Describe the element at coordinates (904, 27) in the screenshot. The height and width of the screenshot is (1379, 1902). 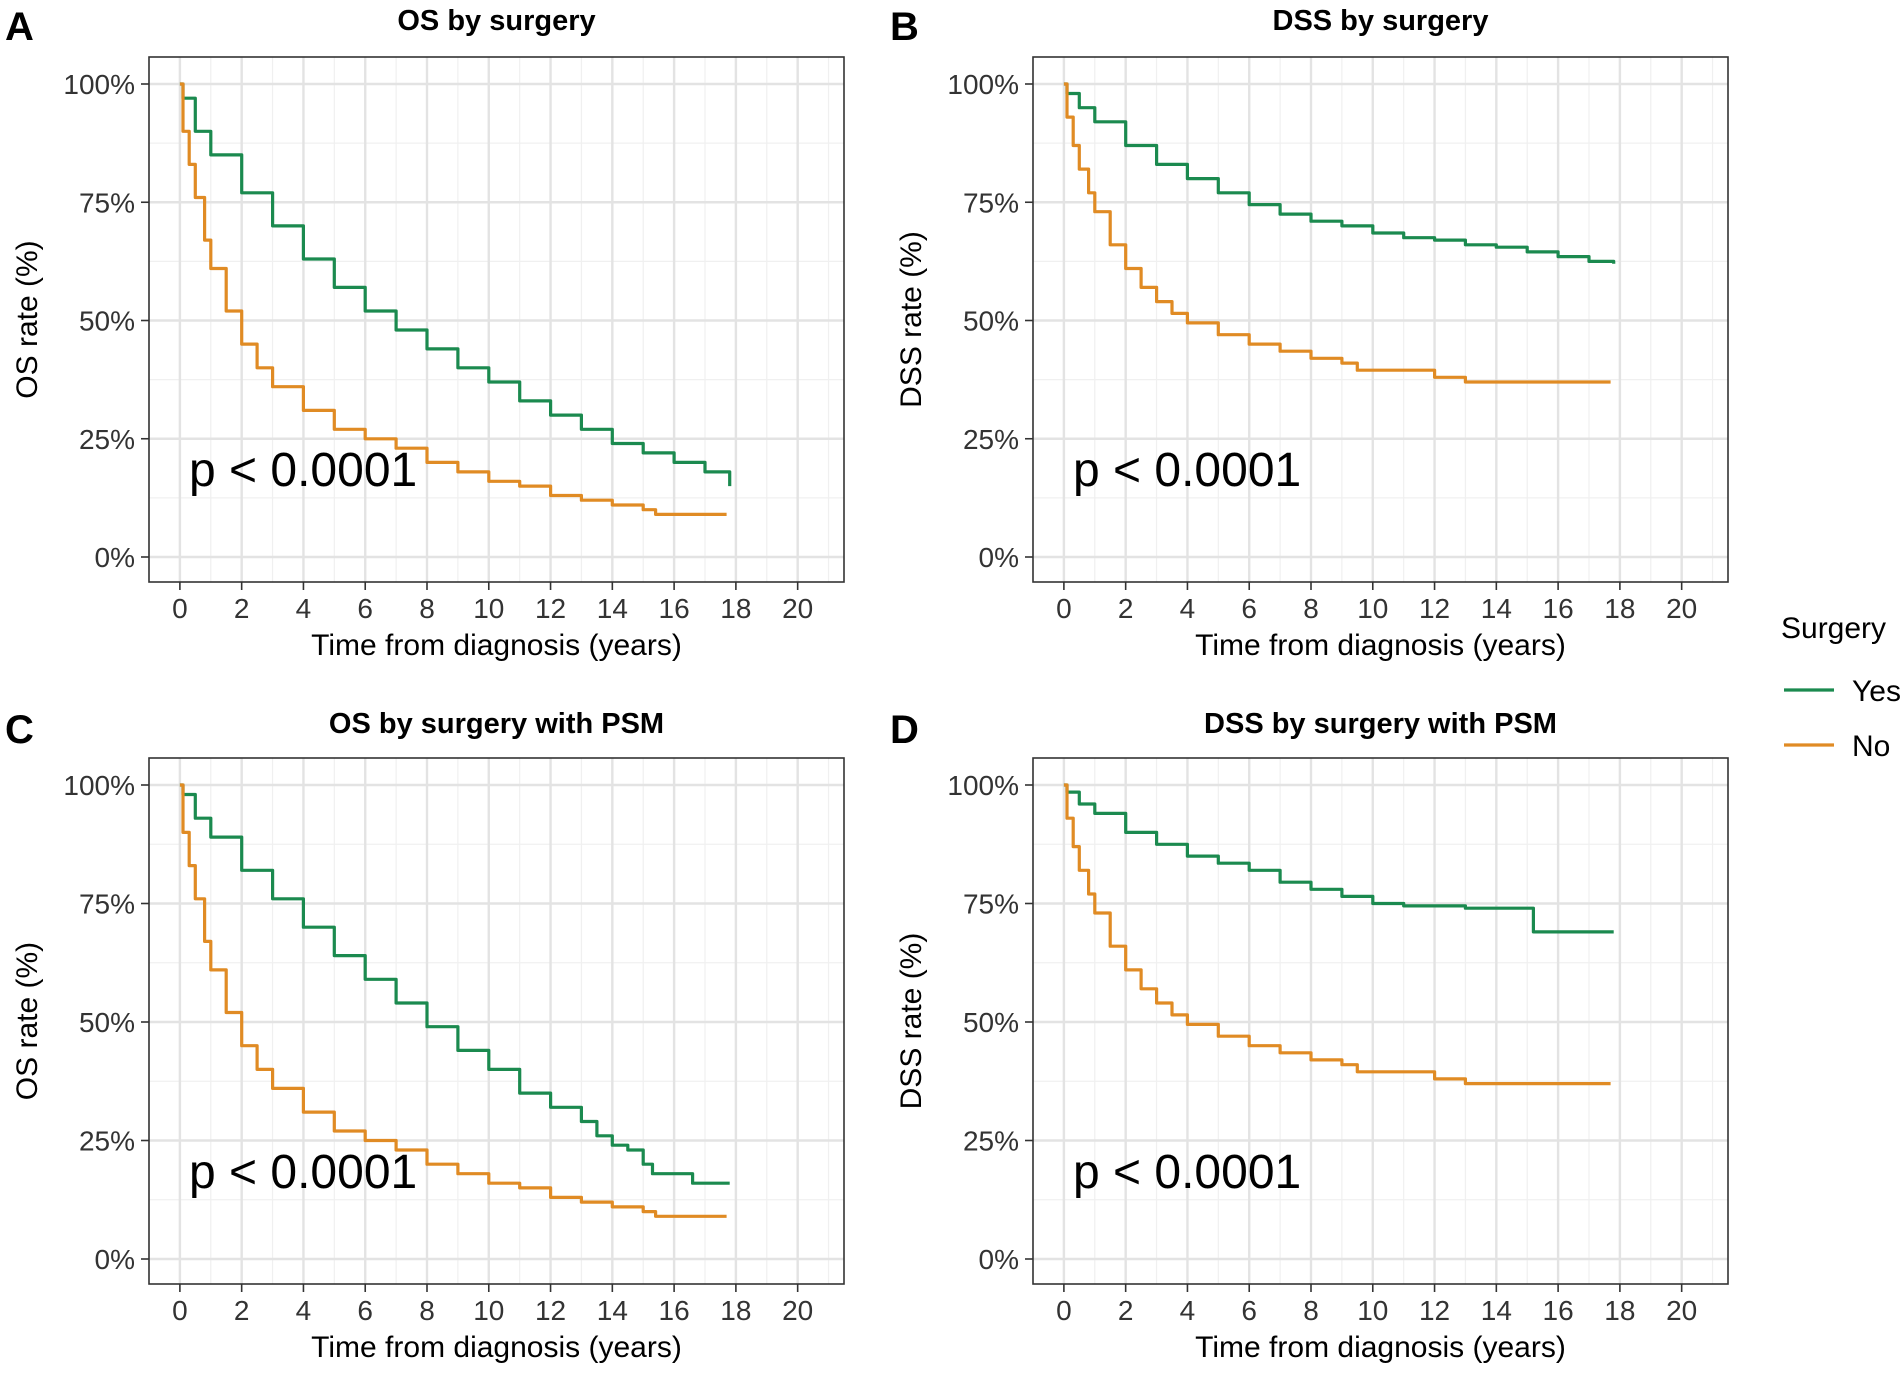
I see `panel-letter: B` at that location.